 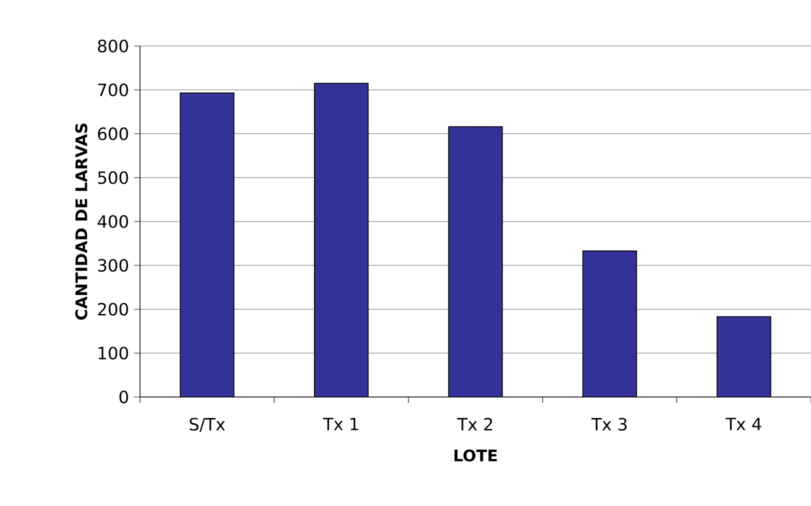 I want to click on y-tick-label: 500, so click(x=113, y=177).